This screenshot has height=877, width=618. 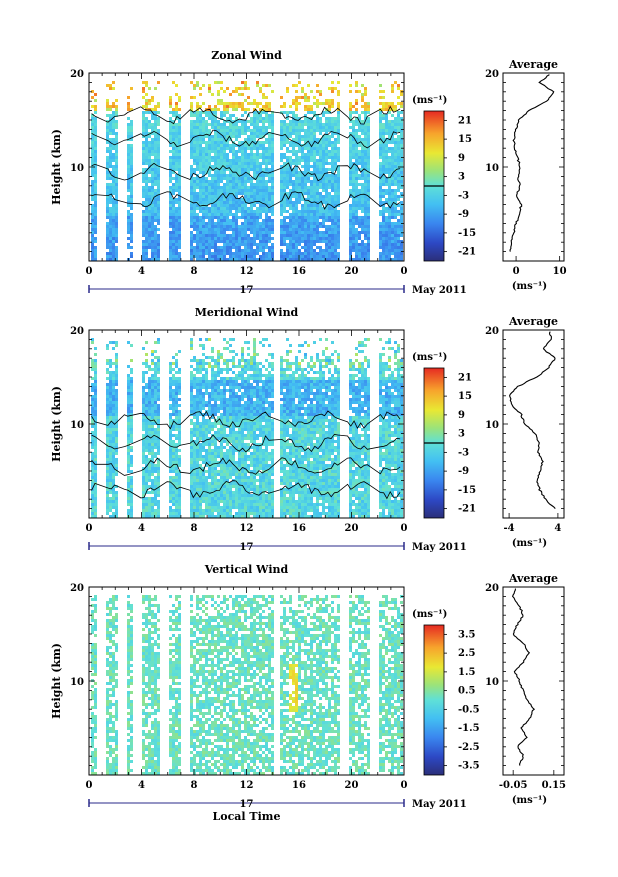 I want to click on profile-x-tick-label: -0.05, so click(x=513, y=785).